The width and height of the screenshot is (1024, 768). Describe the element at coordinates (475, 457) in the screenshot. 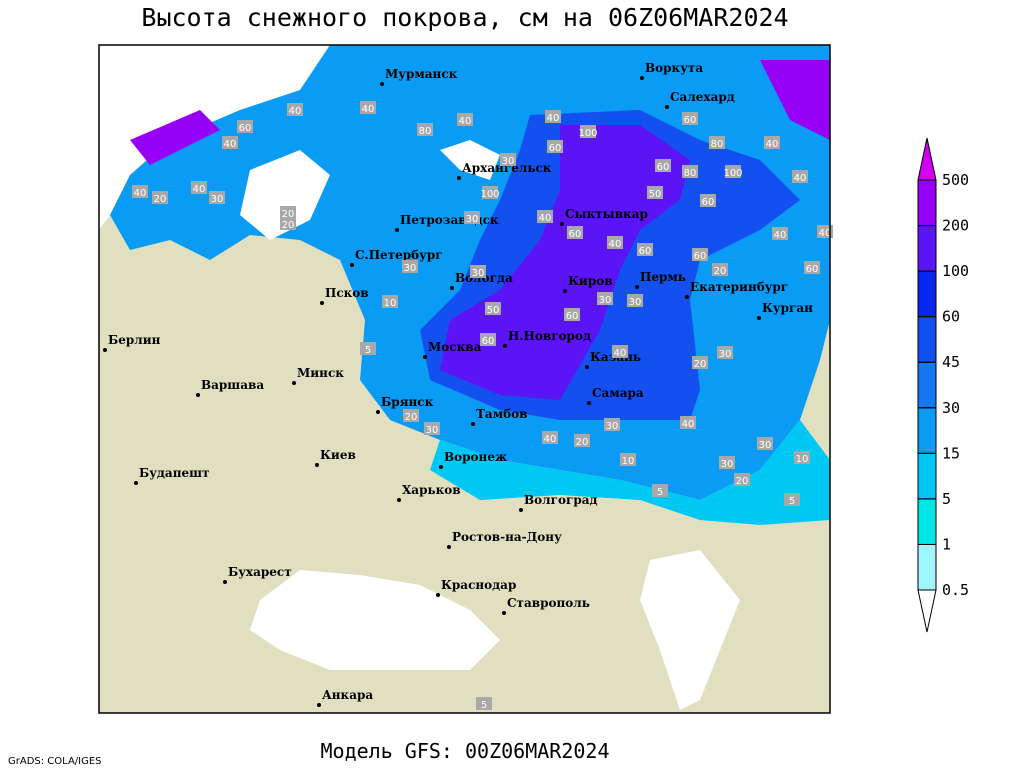

I see `city-label: Воронеж` at that location.